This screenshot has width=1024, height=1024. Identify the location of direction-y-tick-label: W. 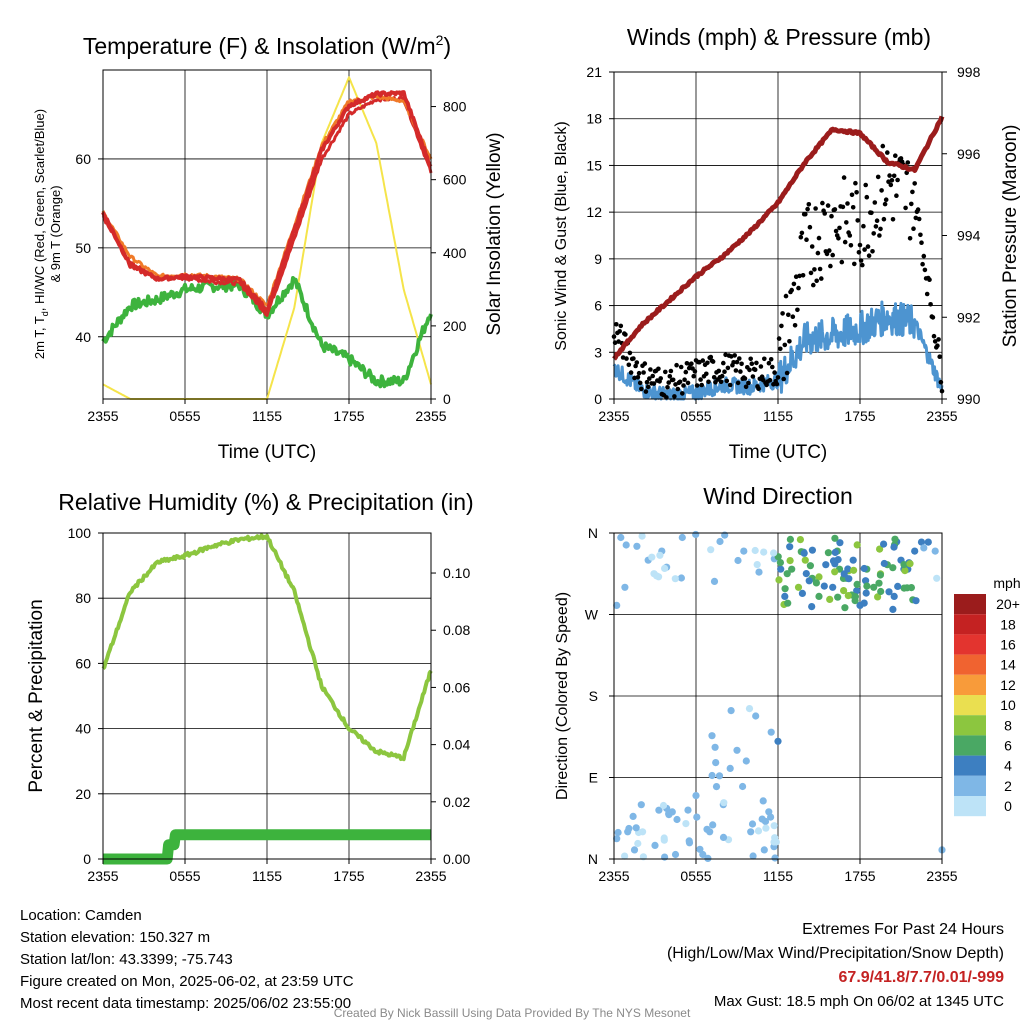
(592, 615).